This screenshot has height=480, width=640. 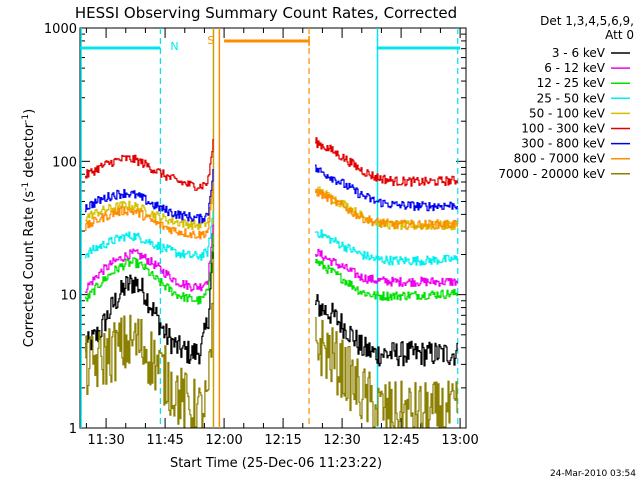 What do you see at coordinates (29, 228) in the screenshot?
I see `y-axis-label: Corrected Count Rate (s-1 detector-1)` at bounding box center [29, 228].